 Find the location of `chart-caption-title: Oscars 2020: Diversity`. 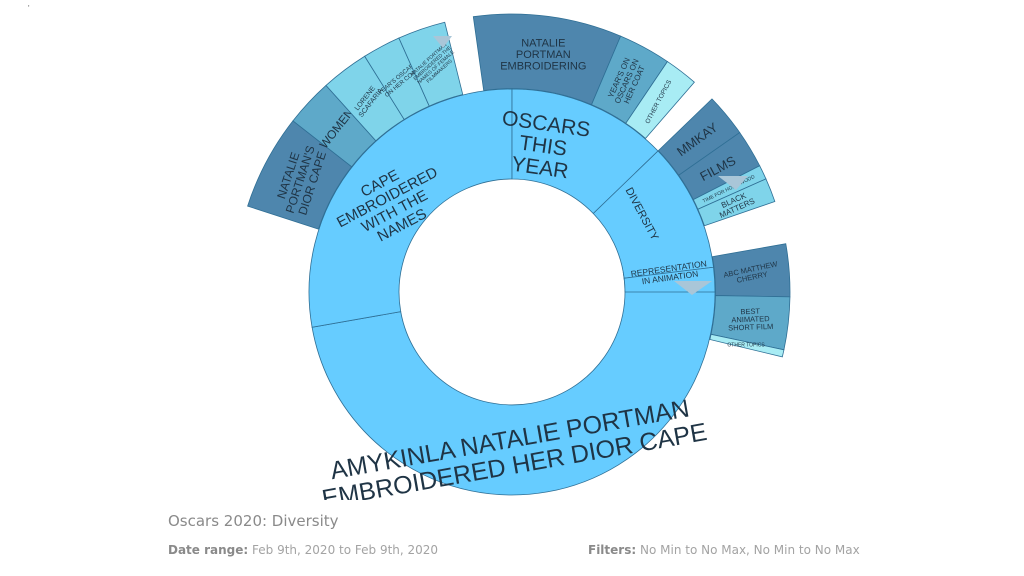

chart-caption-title: Oscars 2020: Diversity is located at coordinates (253, 521).